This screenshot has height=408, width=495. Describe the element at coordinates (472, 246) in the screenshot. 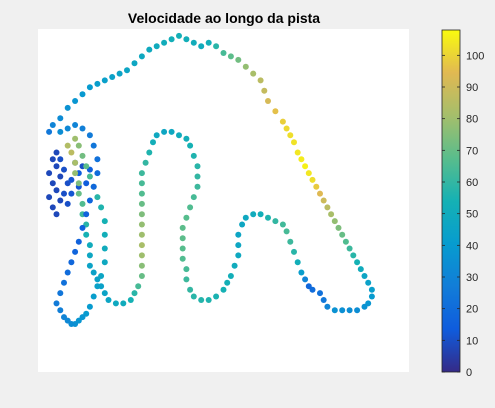

I see `colorbar-tick-label: 40` at that location.